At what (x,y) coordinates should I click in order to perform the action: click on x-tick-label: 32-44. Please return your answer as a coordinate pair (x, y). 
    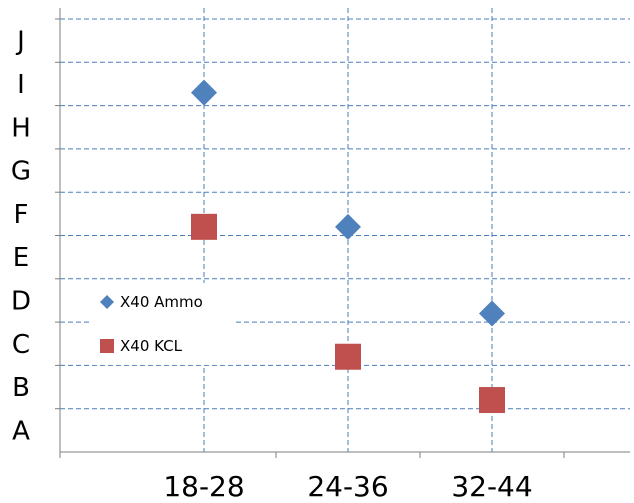
    Looking at the image, I should click on (491, 486).